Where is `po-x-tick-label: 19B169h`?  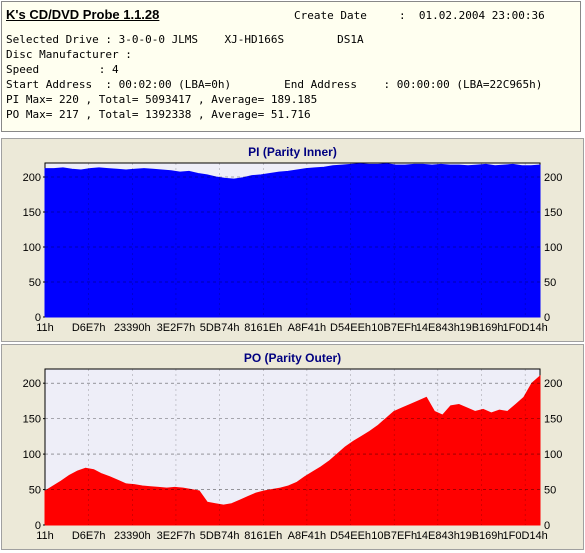 po-x-tick-label: 19B169h is located at coordinates (481, 536).